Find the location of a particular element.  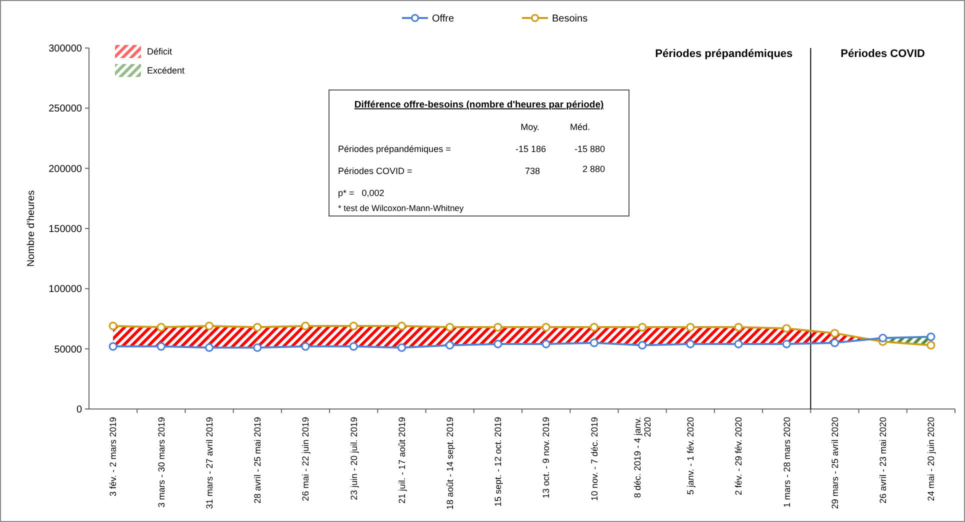

x-tick-label: 21 juil. - 17 août 2019 is located at coordinates (401, 460).